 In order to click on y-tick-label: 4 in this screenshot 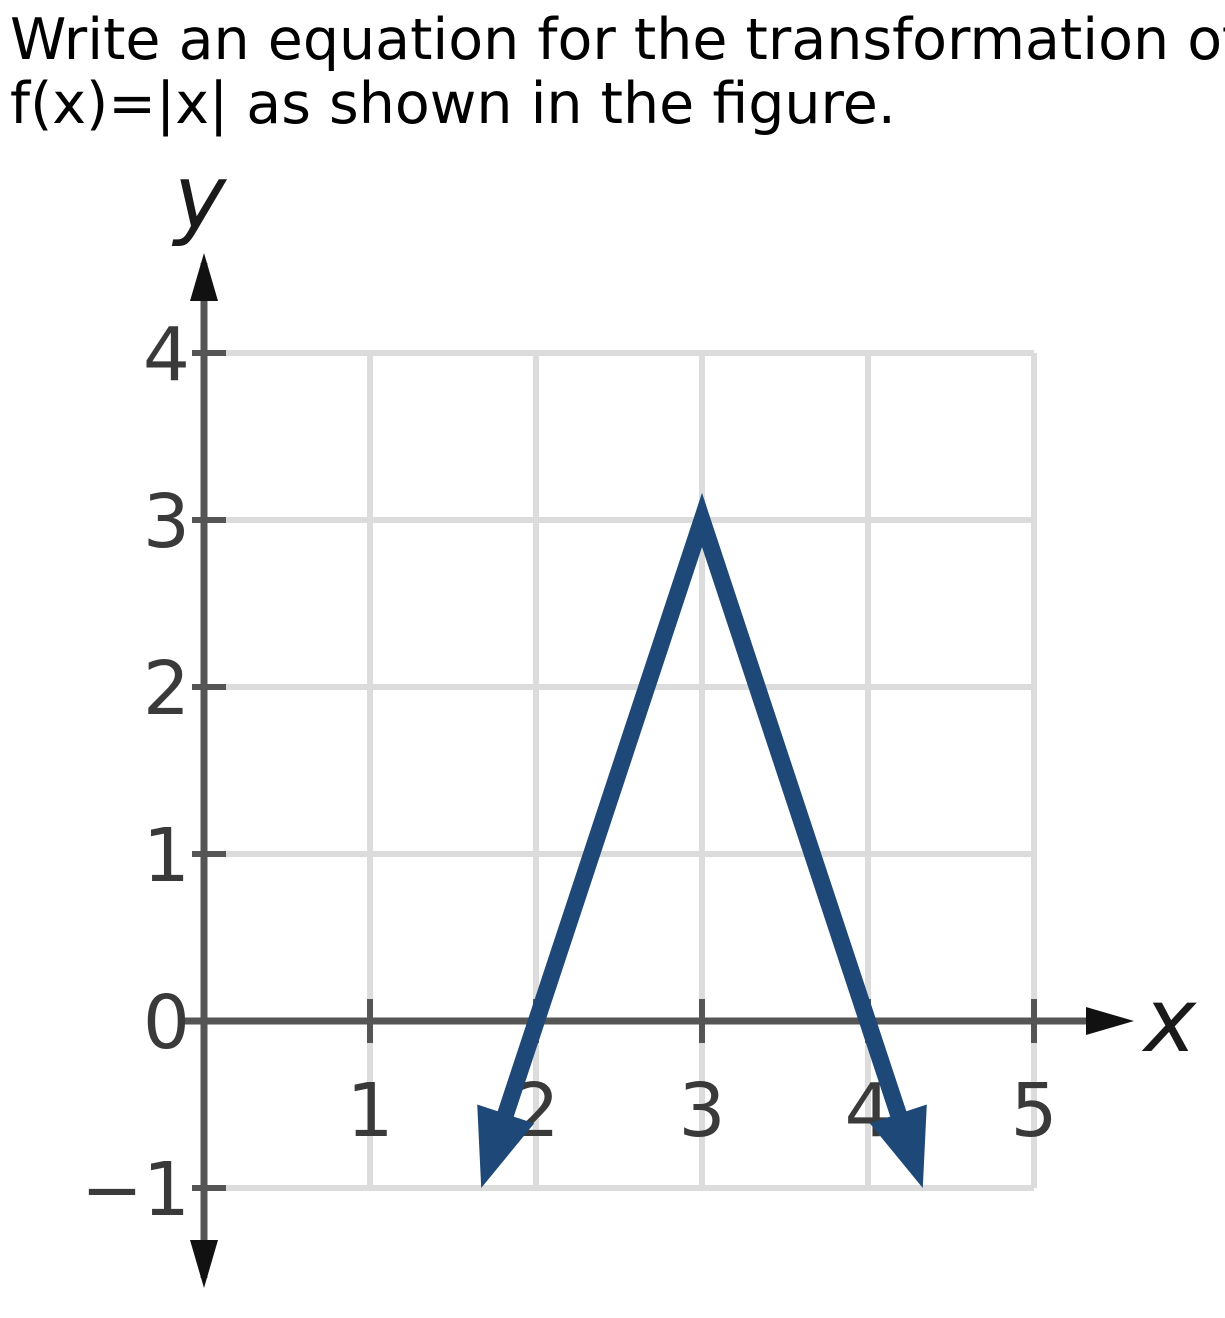, I will do `click(166, 355)`.